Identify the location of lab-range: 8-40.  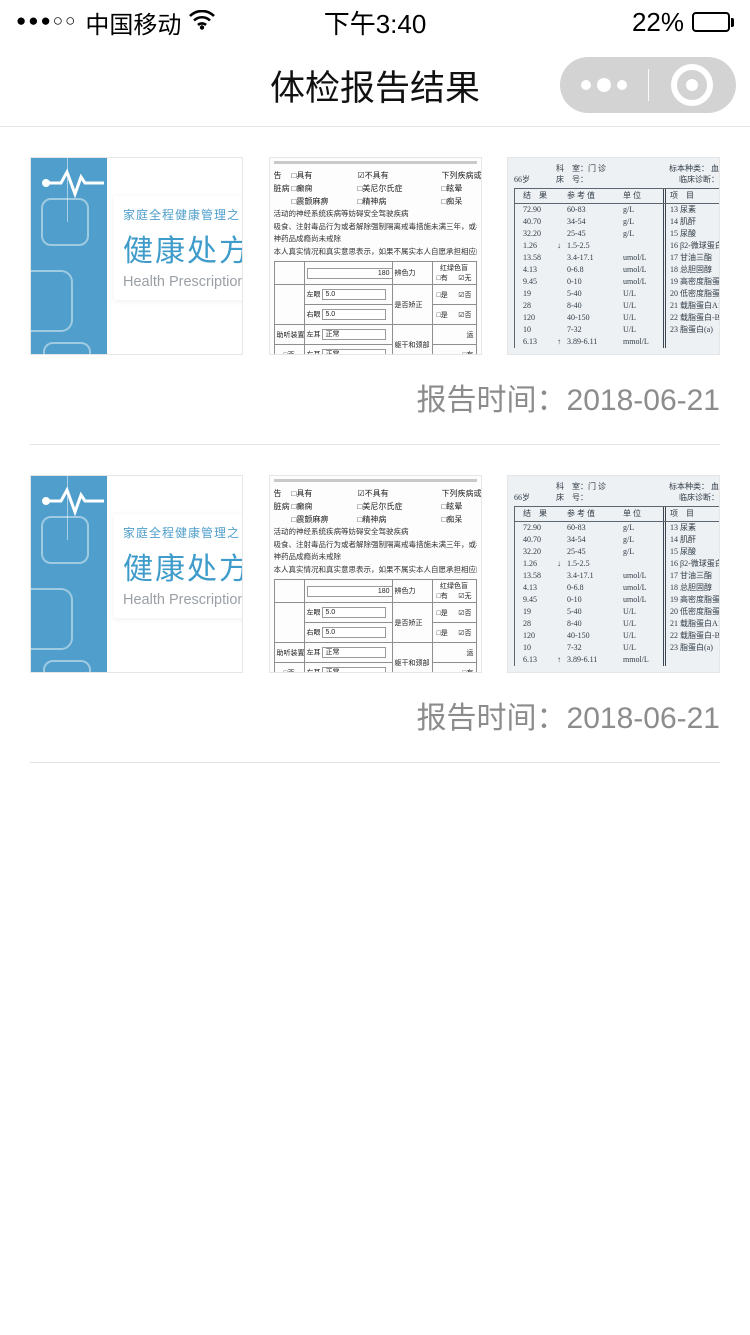
(574, 623).